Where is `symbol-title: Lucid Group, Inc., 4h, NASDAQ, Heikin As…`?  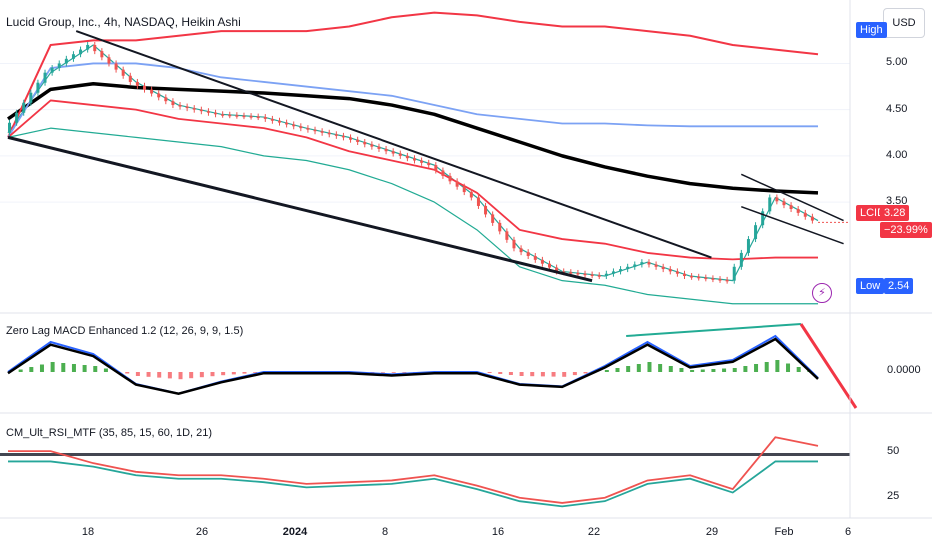 symbol-title: Lucid Group, Inc., 4h, NASDAQ, Heikin As… is located at coordinates (123, 22).